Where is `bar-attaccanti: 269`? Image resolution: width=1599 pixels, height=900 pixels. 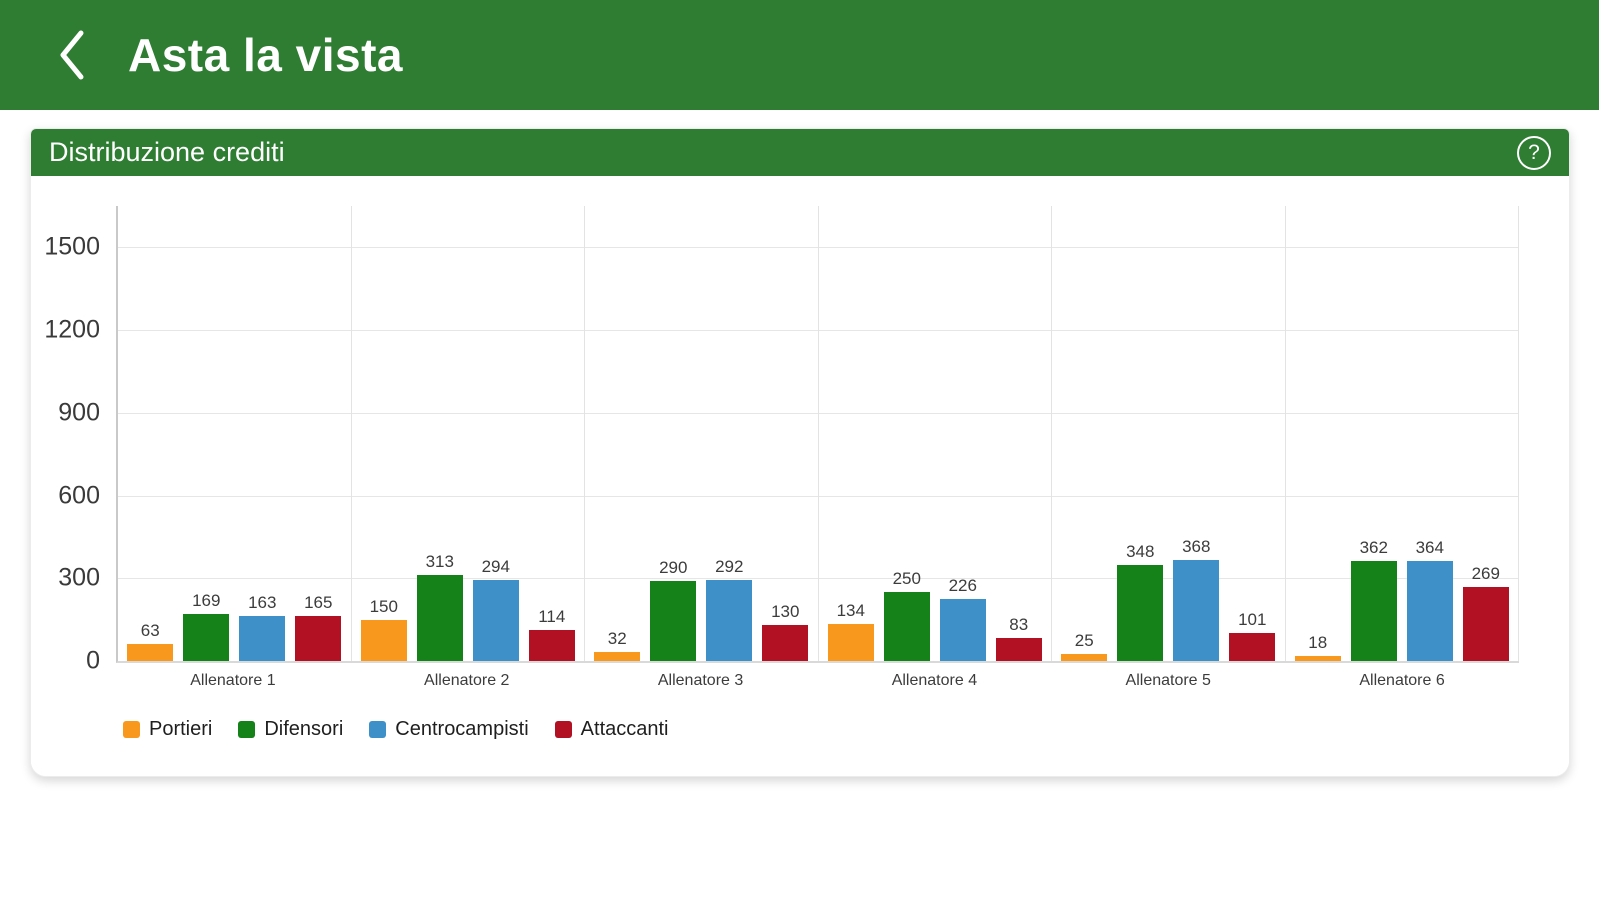
bar-attaccanti: 269 is located at coordinates (1485, 433).